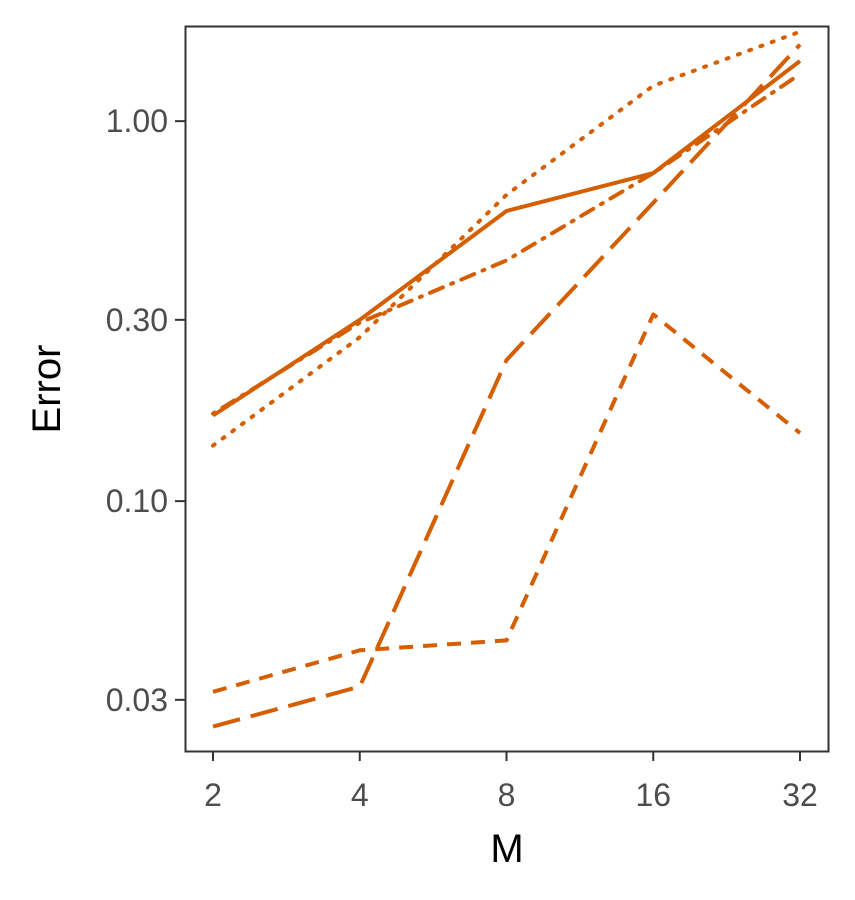 The width and height of the screenshot is (855, 900). Describe the element at coordinates (800, 795) in the screenshot. I see `x-tick-label: 32` at that location.